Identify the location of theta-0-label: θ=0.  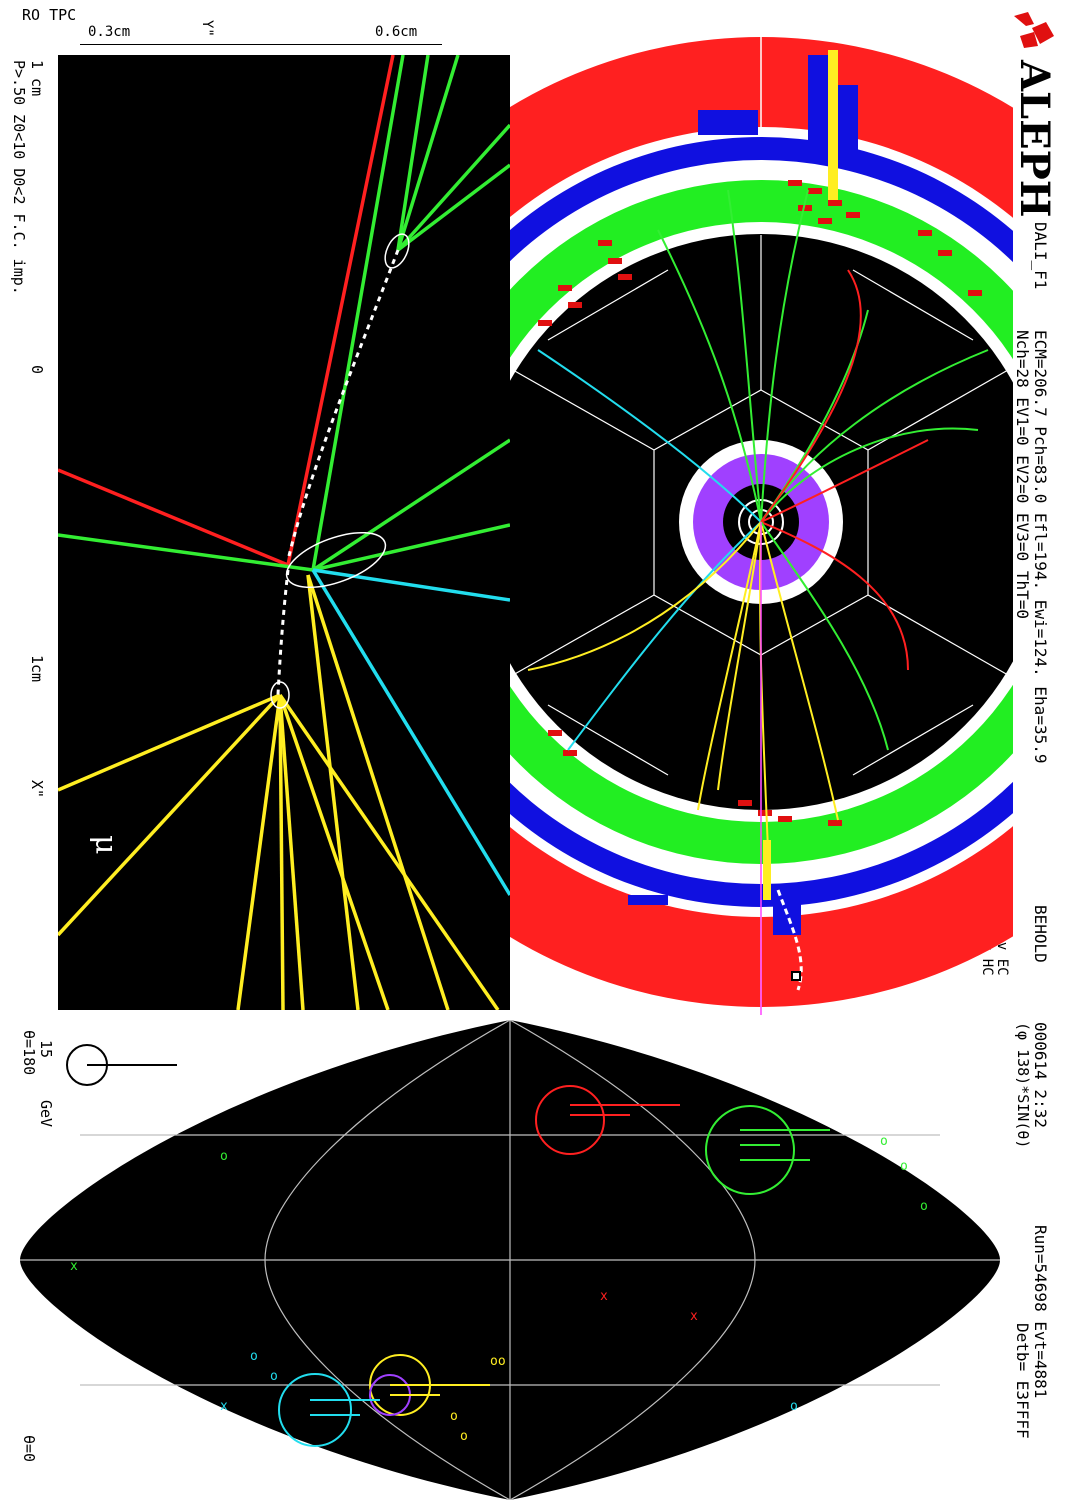
(29, 1449).